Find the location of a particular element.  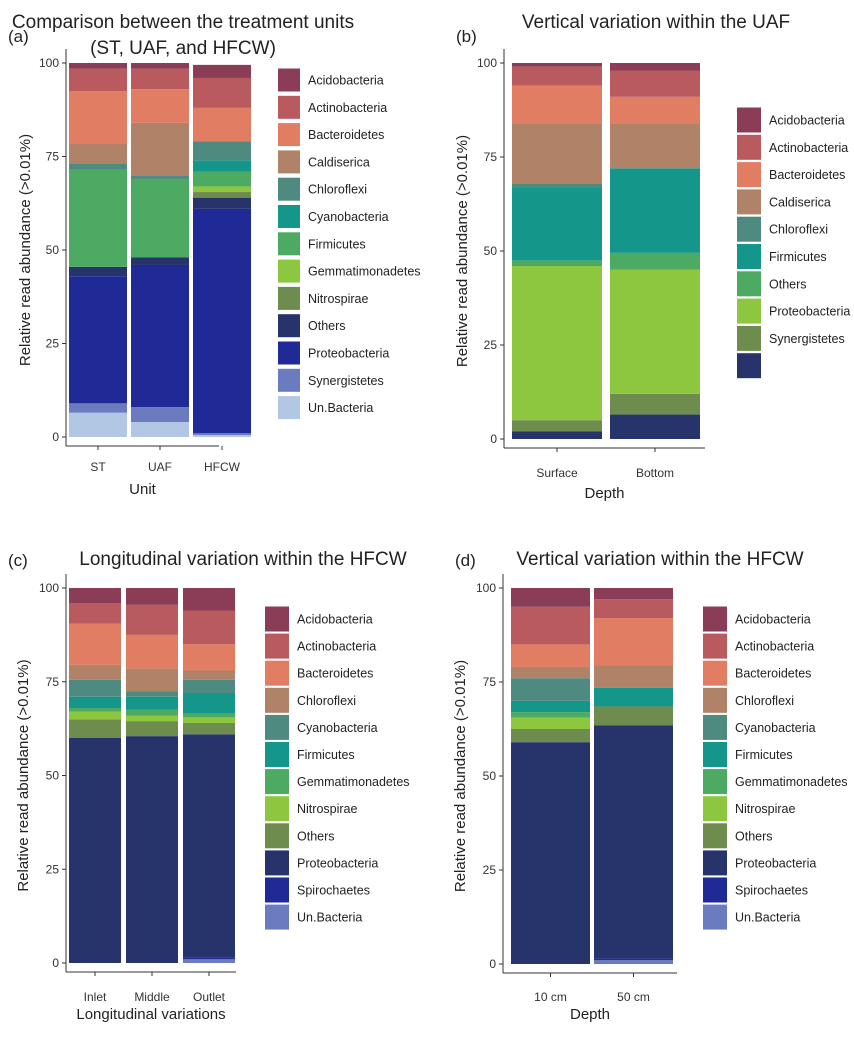

panel-1-legend-label-2: Bacteroidetes is located at coordinates (807, 175).